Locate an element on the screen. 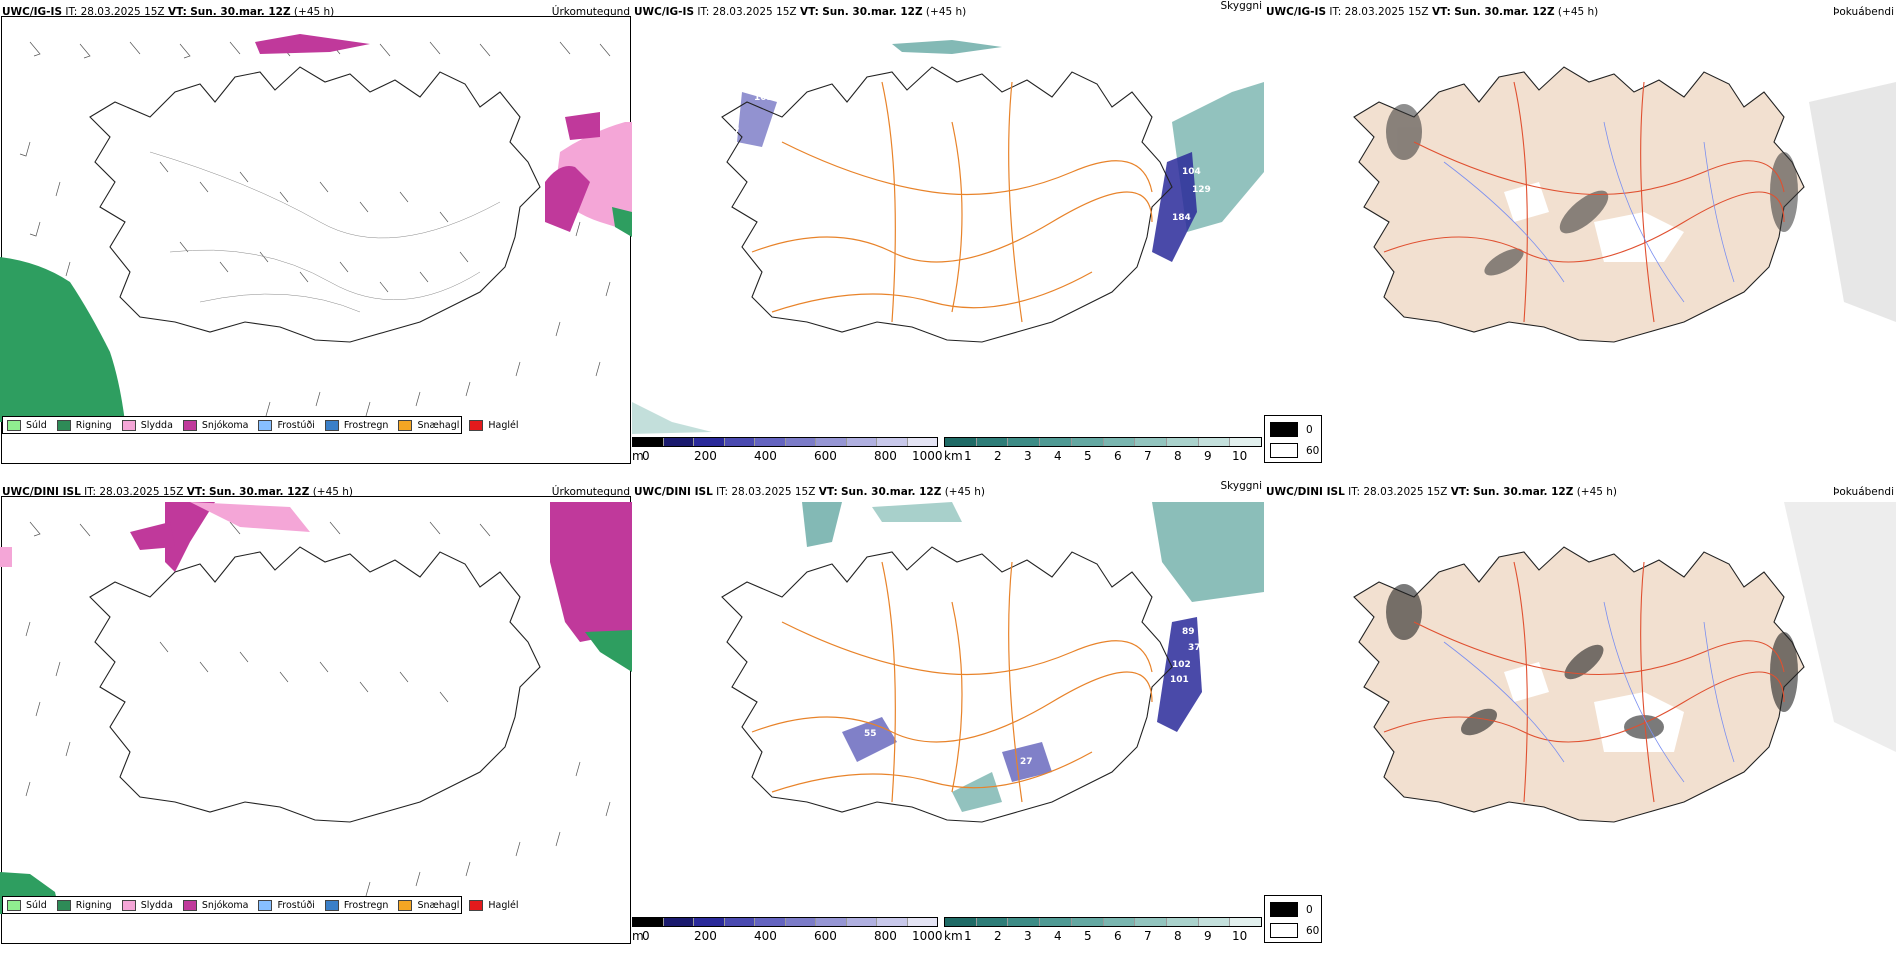 This screenshot has height=957, width=1900. vis-label: 37 is located at coordinates (1194, 648).